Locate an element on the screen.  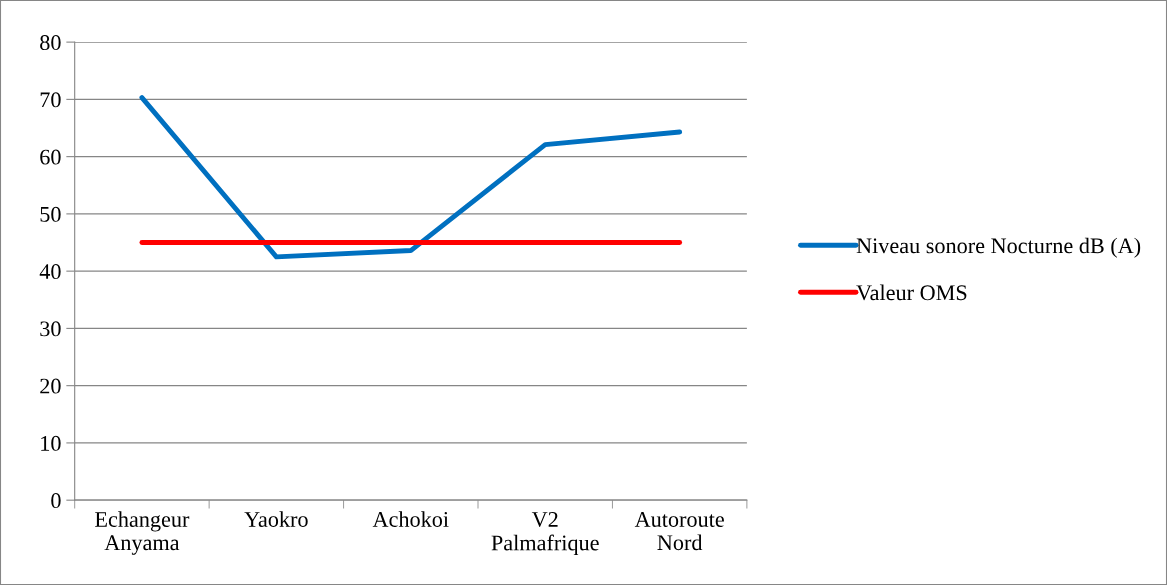
y-tick-label: 10 is located at coordinates (51, 443).